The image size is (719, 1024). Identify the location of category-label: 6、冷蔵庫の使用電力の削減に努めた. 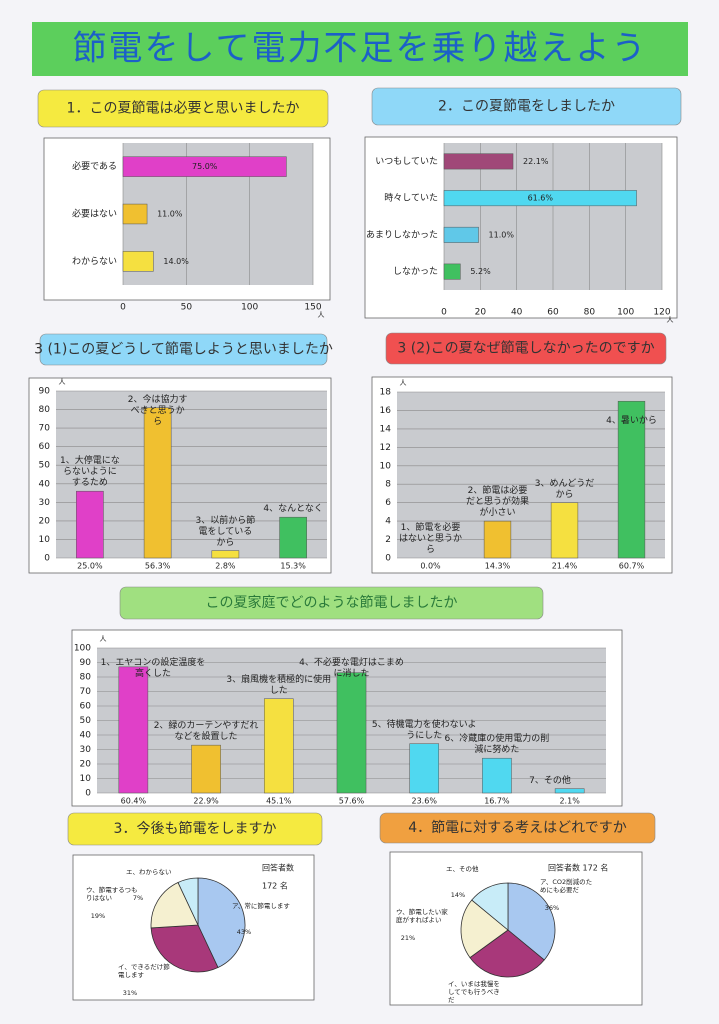
(497, 745).